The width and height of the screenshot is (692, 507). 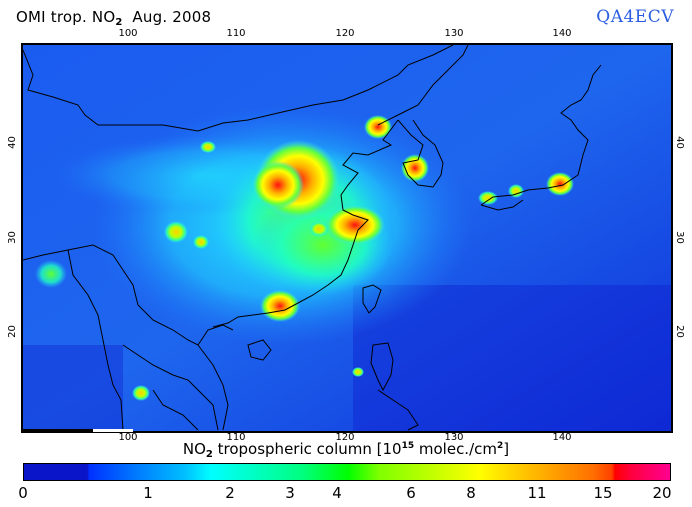 I want to click on top-tick-120: 120, so click(x=345, y=33).